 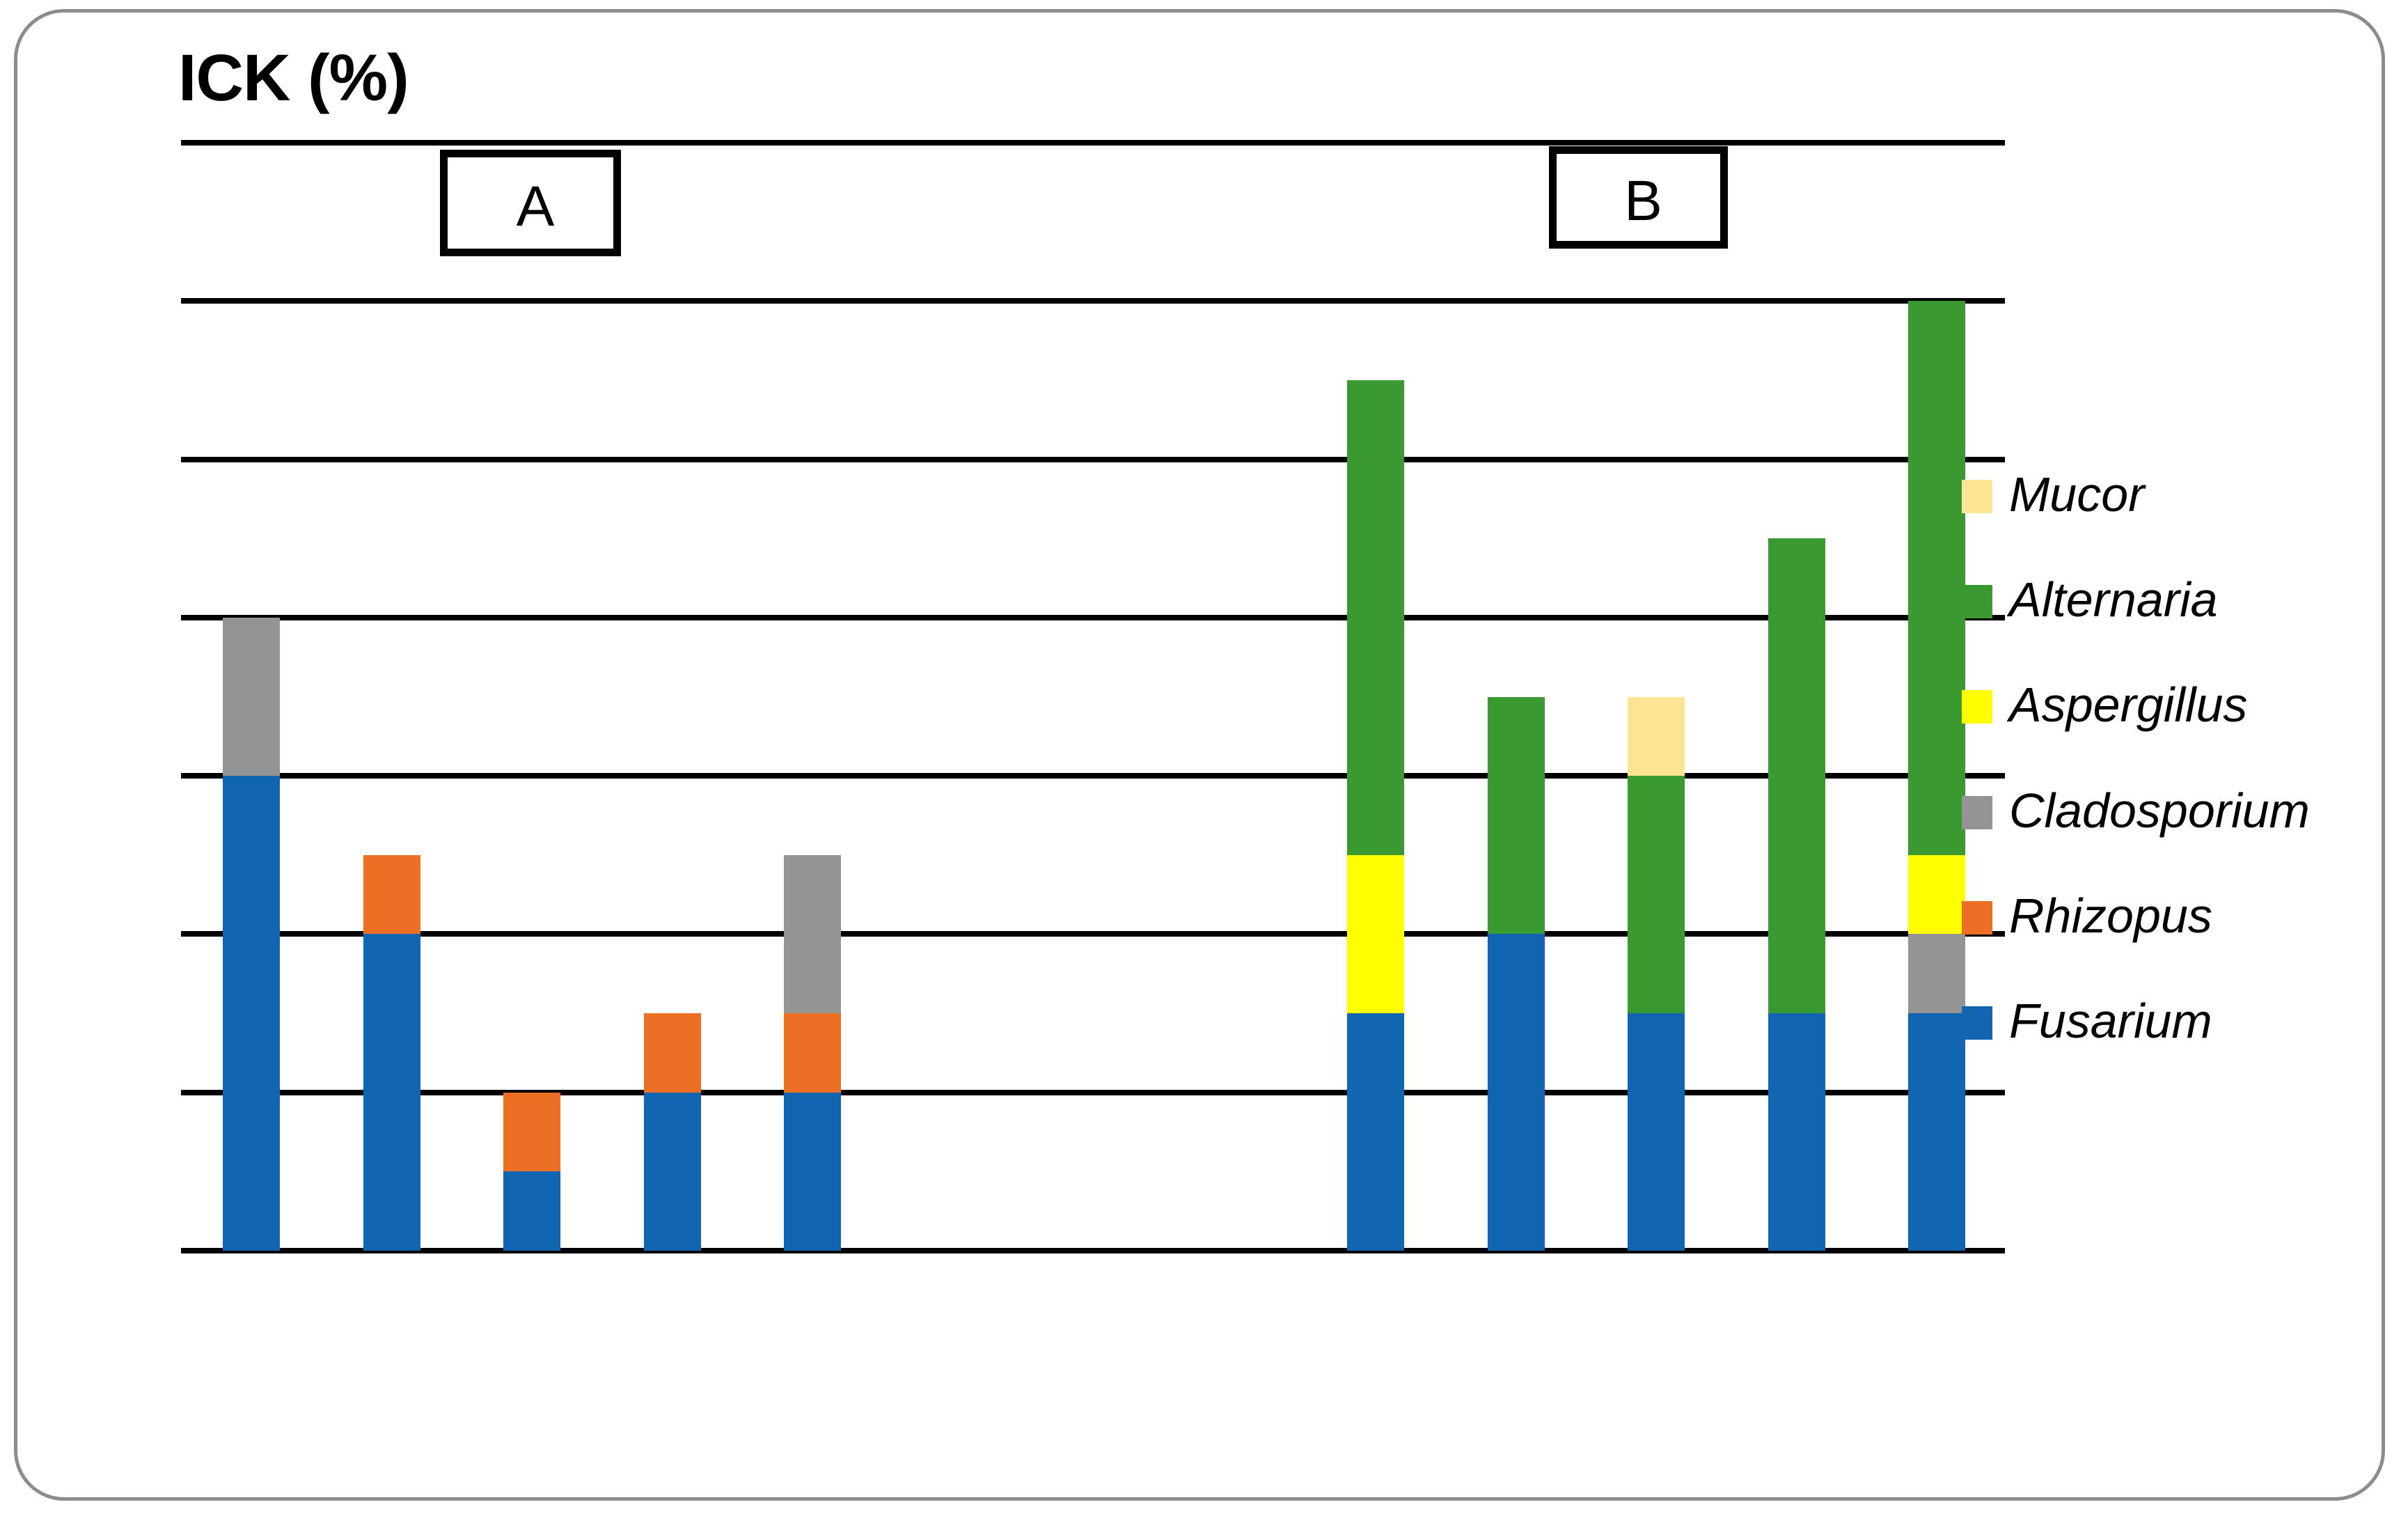 What do you see at coordinates (2160, 810) in the screenshot?
I see `legend-label-cladosporium: Cladosporium` at bounding box center [2160, 810].